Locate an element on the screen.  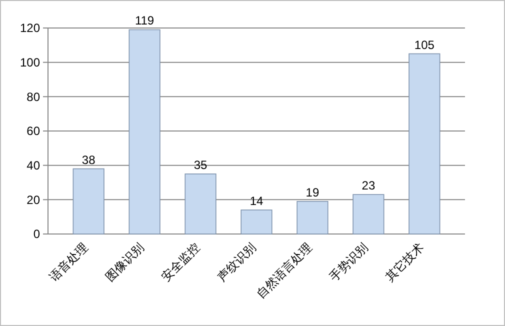
y-tick-label: 40 is located at coordinates (33, 165).